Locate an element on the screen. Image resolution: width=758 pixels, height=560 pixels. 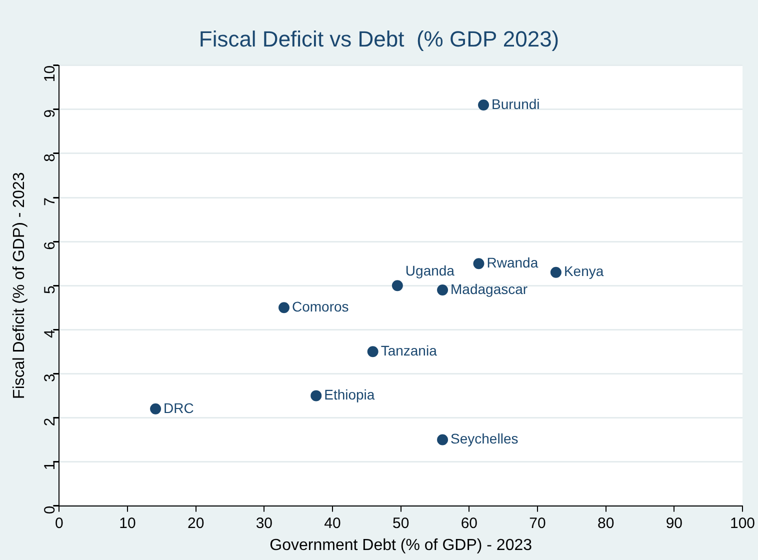
x-tick-label: 40 is located at coordinates (332, 523).